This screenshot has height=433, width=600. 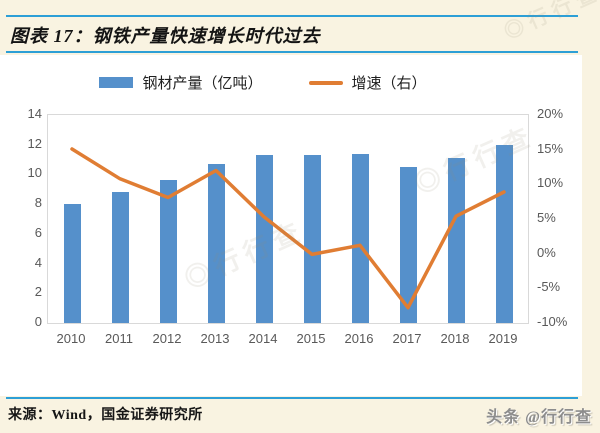 What do you see at coordinates (38, 321) in the screenshot?
I see `left-axis-tick: 0` at bounding box center [38, 321].